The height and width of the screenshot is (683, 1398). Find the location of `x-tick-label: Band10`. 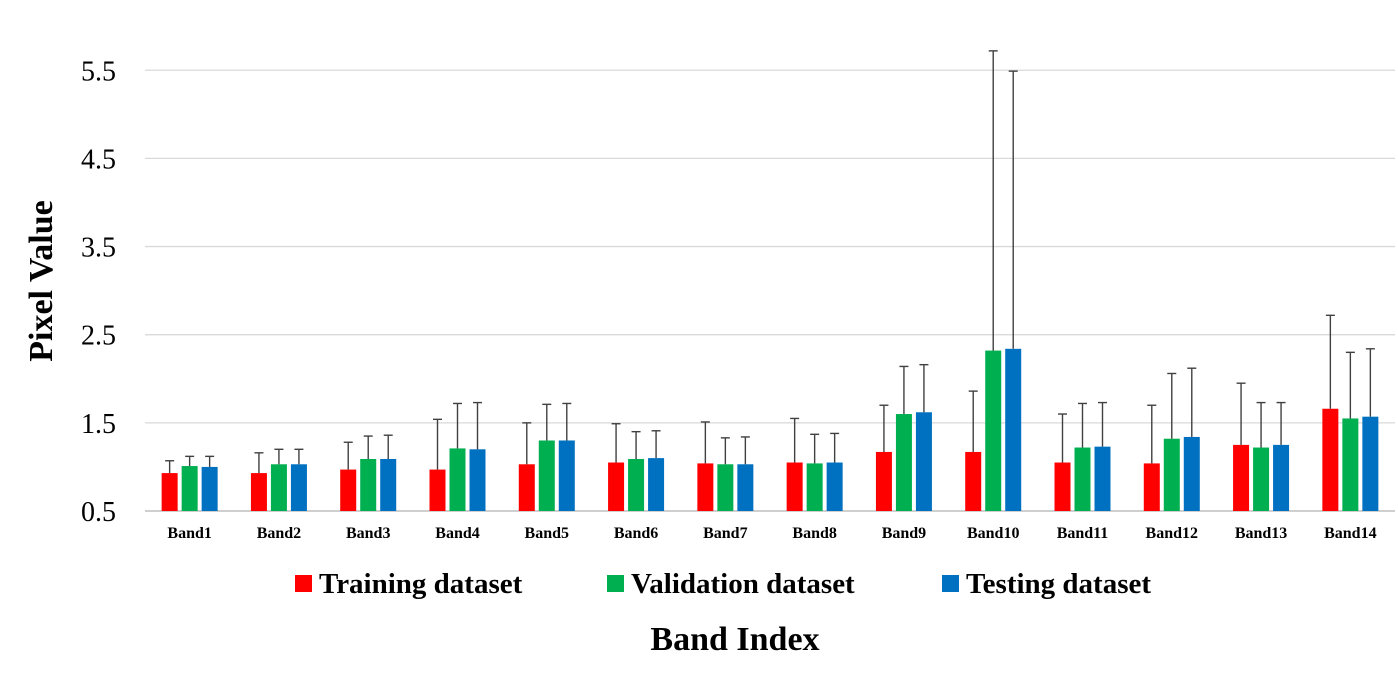

x-tick-label: Band10 is located at coordinates (993, 533).